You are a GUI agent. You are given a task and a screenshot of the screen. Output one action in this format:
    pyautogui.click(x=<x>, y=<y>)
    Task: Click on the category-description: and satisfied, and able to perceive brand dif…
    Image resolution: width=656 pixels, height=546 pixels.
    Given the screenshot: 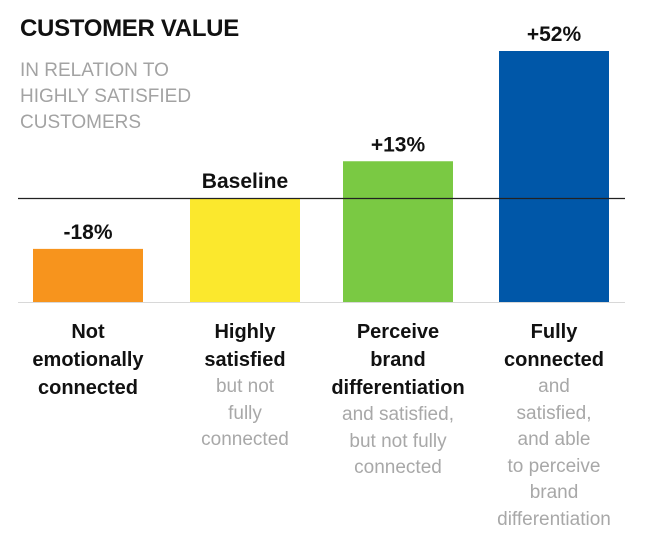 What is the action you would take?
    pyautogui.click(x=554, y=453)
    